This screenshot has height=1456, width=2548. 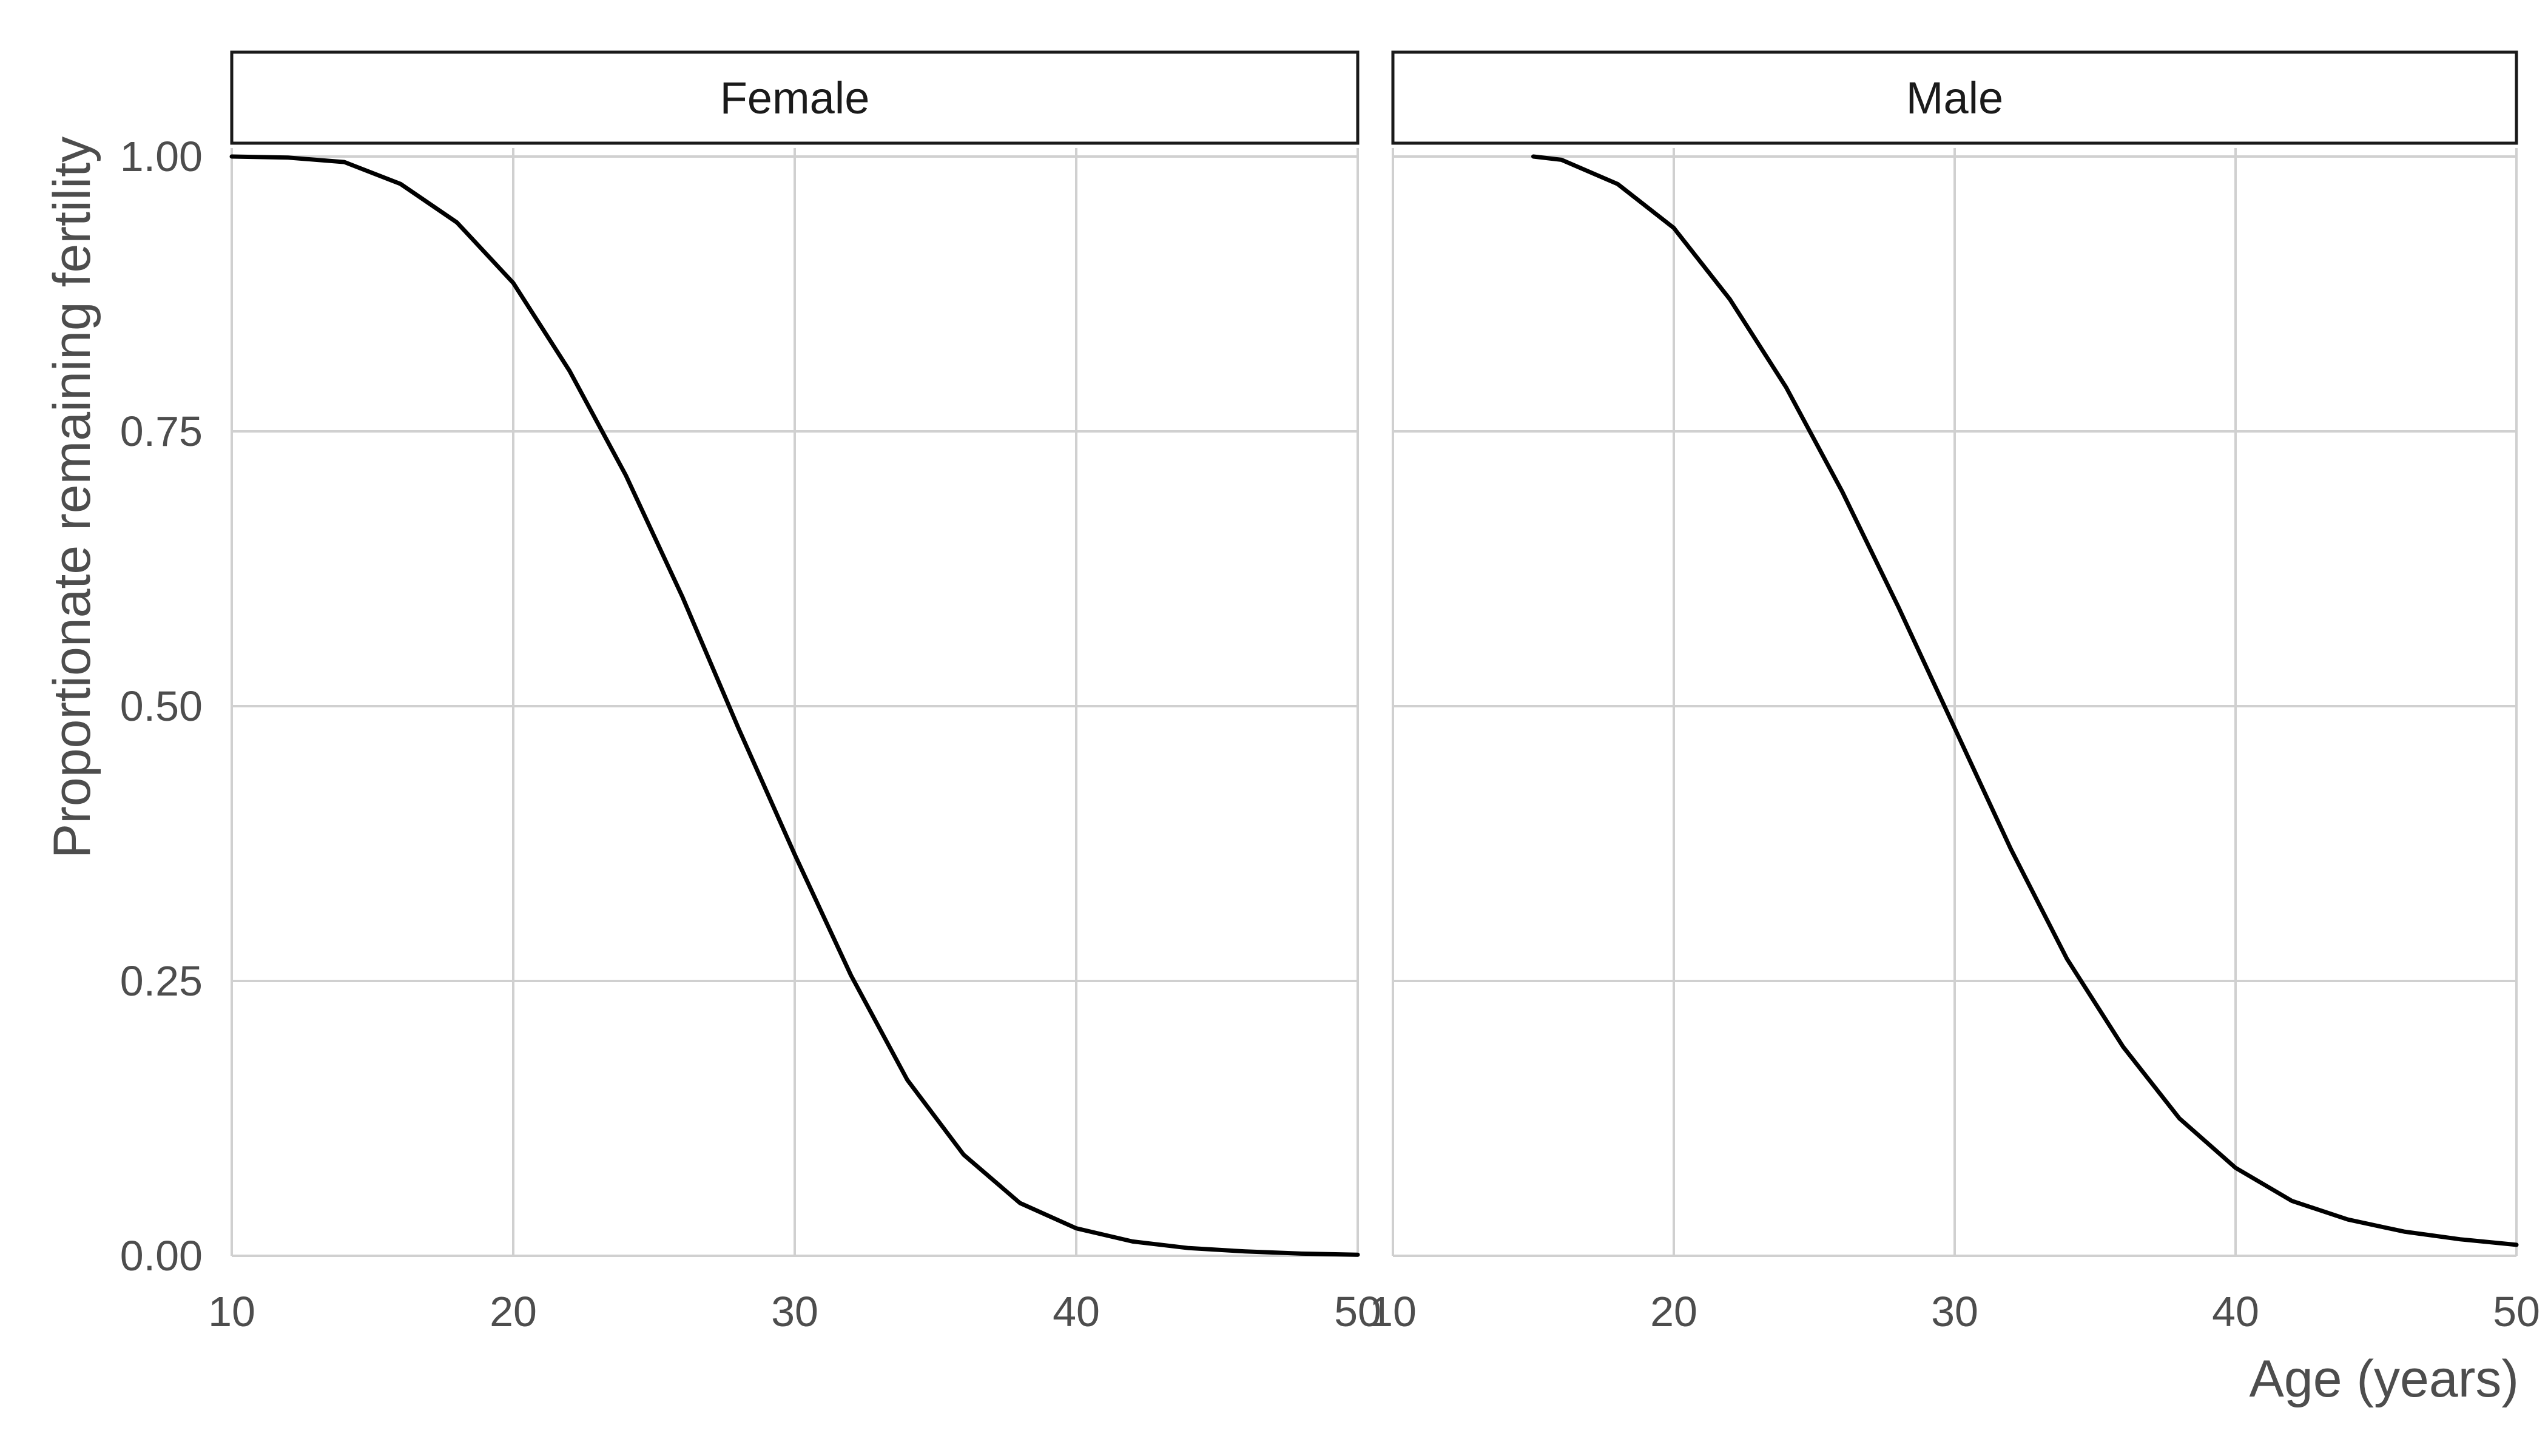 What do you see at coordinates (72, 497) in the screenshot?
I see `y-axis-title: Proportionate remaining fertility` at bounding box center [72, 497].